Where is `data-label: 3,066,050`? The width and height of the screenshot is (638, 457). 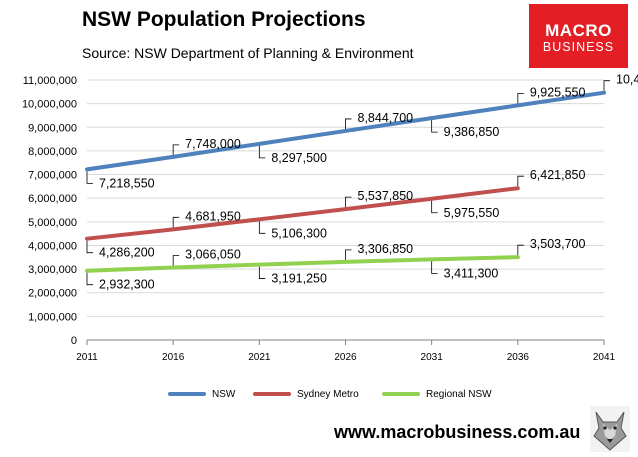
data-label: 3,066,050 is located at coordinates (213, 255).